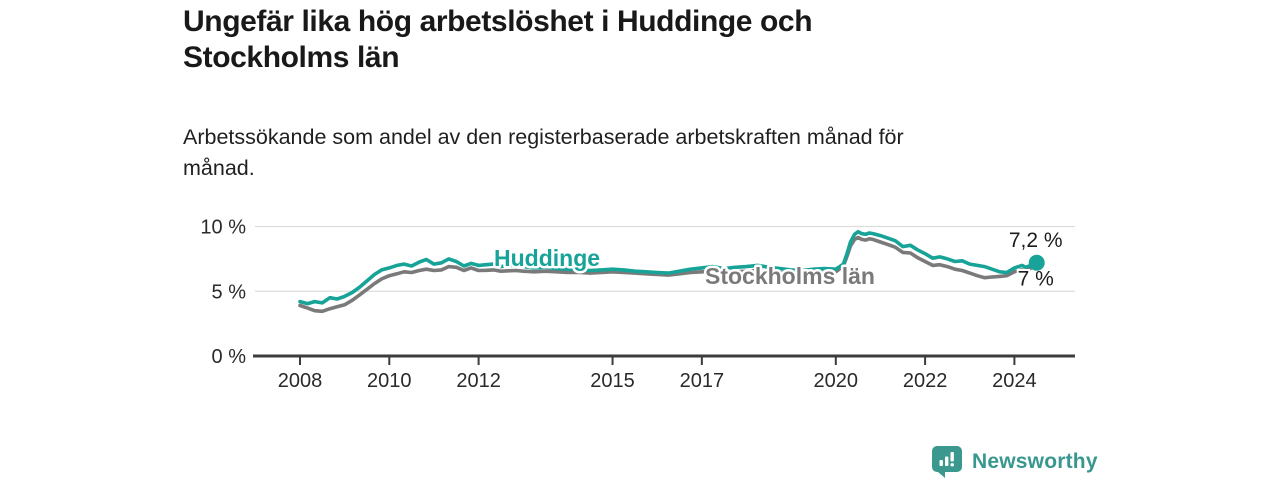 The height and width of the screenshot is (480, 1280). I want to click on newsworthy-logo: Newsworthy, so click(1014, 462).